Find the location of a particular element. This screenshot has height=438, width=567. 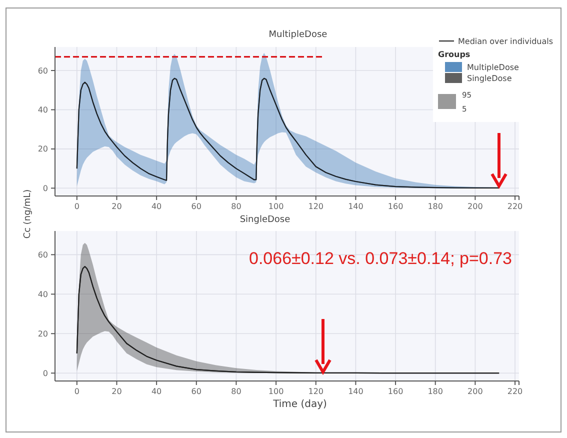

legend-label: Median over individuals is located at coordinates (506, 41).